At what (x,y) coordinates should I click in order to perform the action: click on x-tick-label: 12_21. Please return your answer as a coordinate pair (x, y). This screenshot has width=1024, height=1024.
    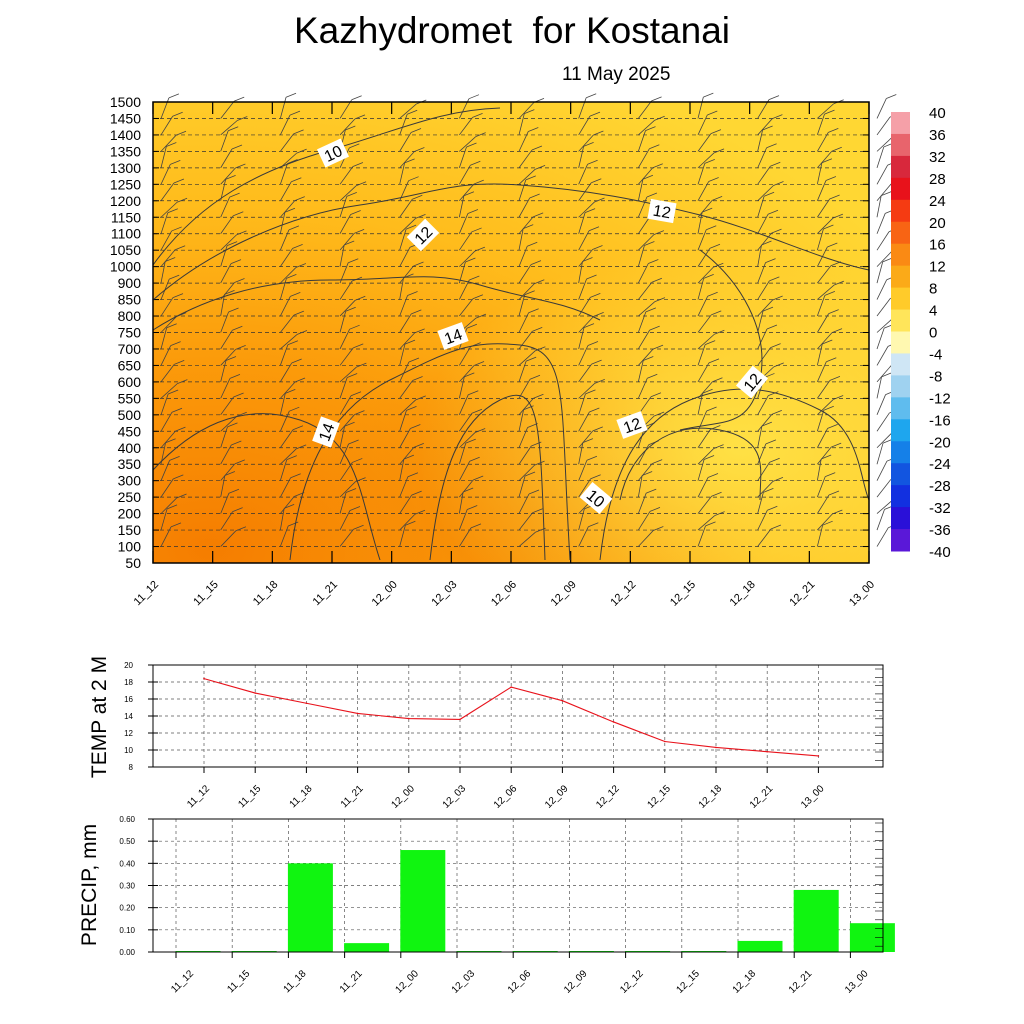
    Looking at the image, I should click on (802, 594).